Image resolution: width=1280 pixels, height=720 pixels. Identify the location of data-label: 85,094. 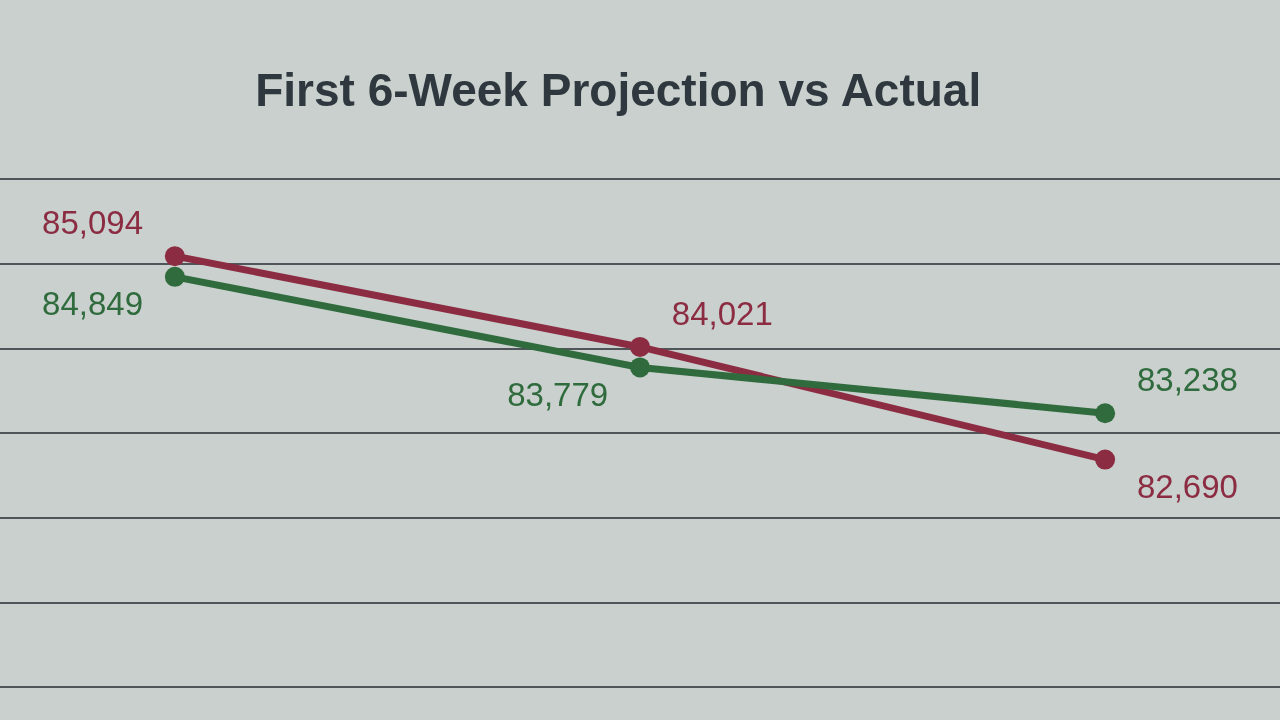
(92, 223).